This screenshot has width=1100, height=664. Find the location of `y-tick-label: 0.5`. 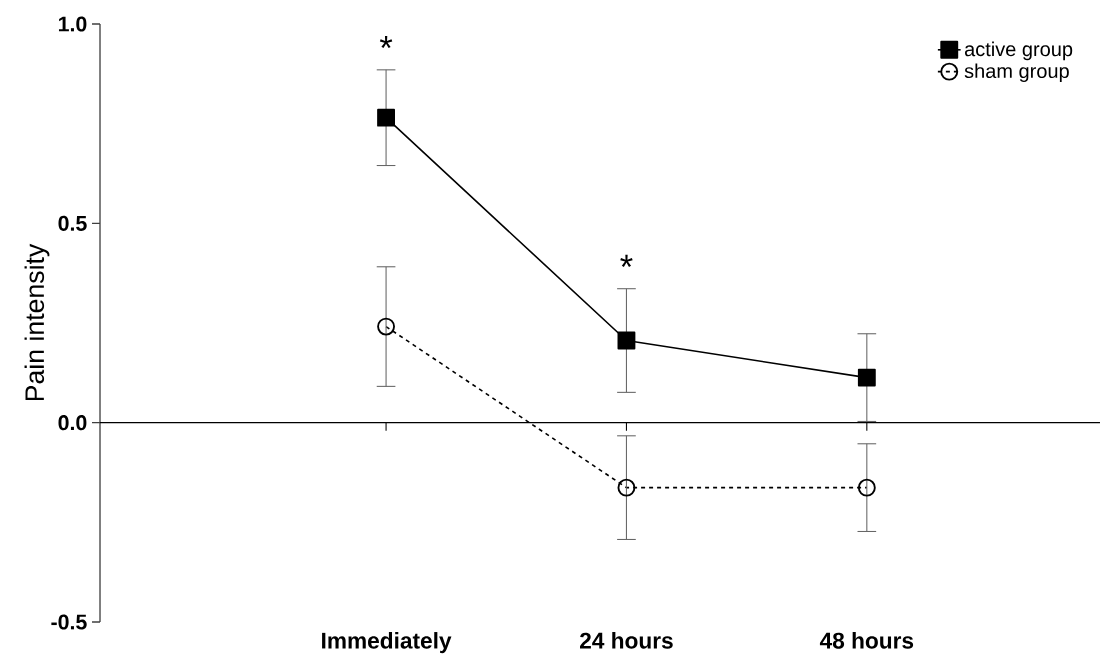

y-tick-label: 0.5 is located at coordinates (72, 223).